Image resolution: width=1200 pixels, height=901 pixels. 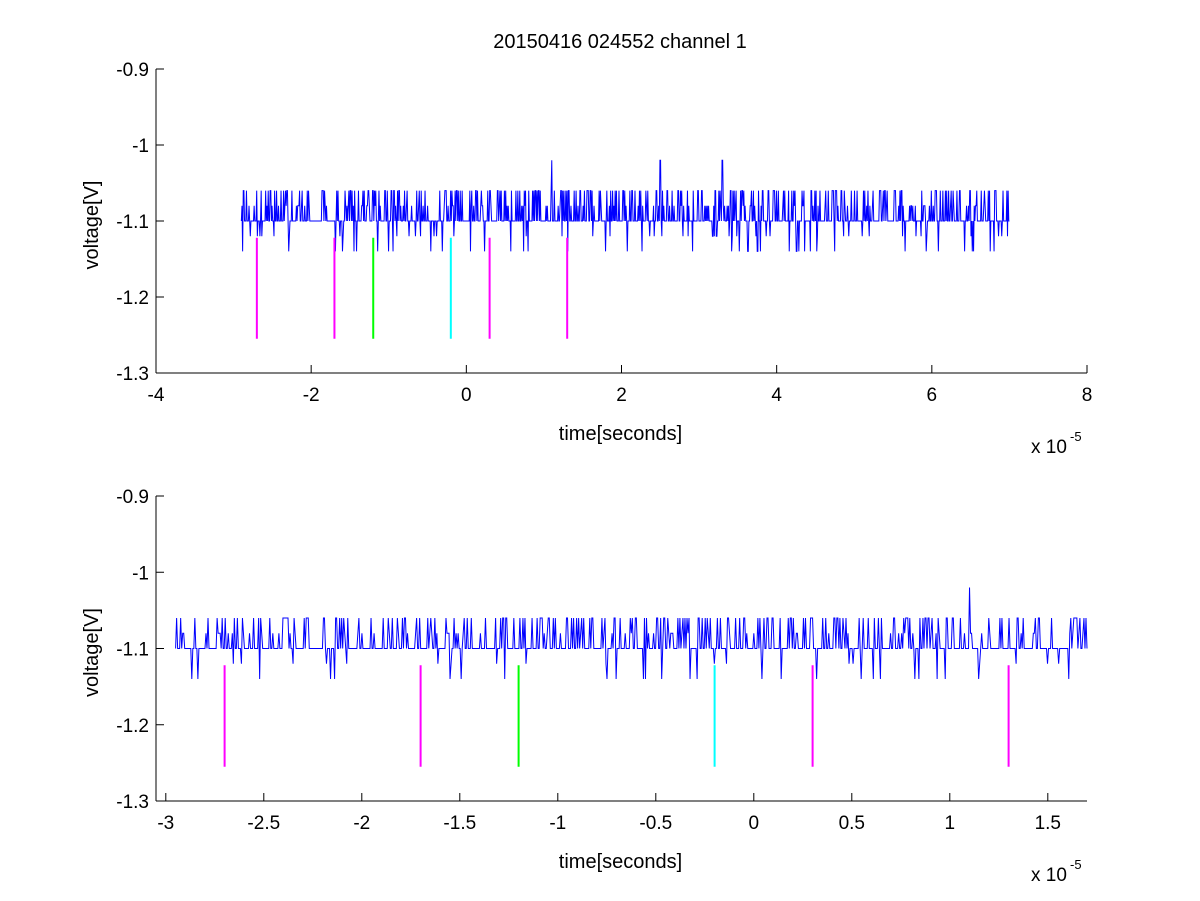 What do you see at coordinates (1048, 823) in the screenshot?
I see `x-tick-label: 1.5` at bounding box center [1048, 823].